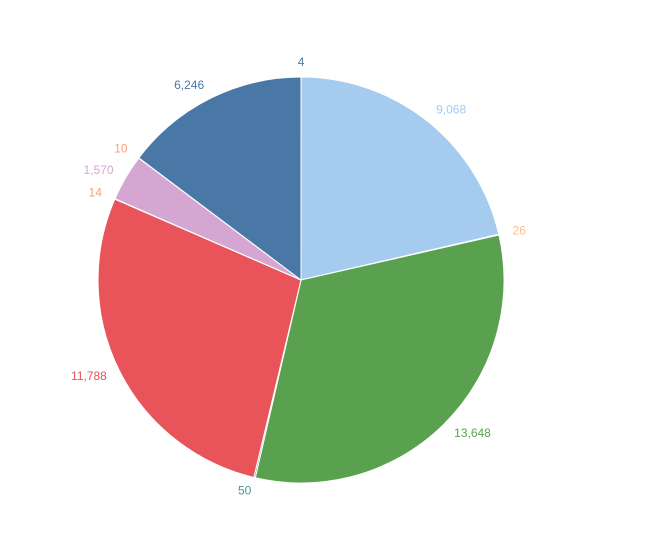  Describe the element at coordinates (89, 376) in the screenshot. I see `data-label: 11,788` at that location.